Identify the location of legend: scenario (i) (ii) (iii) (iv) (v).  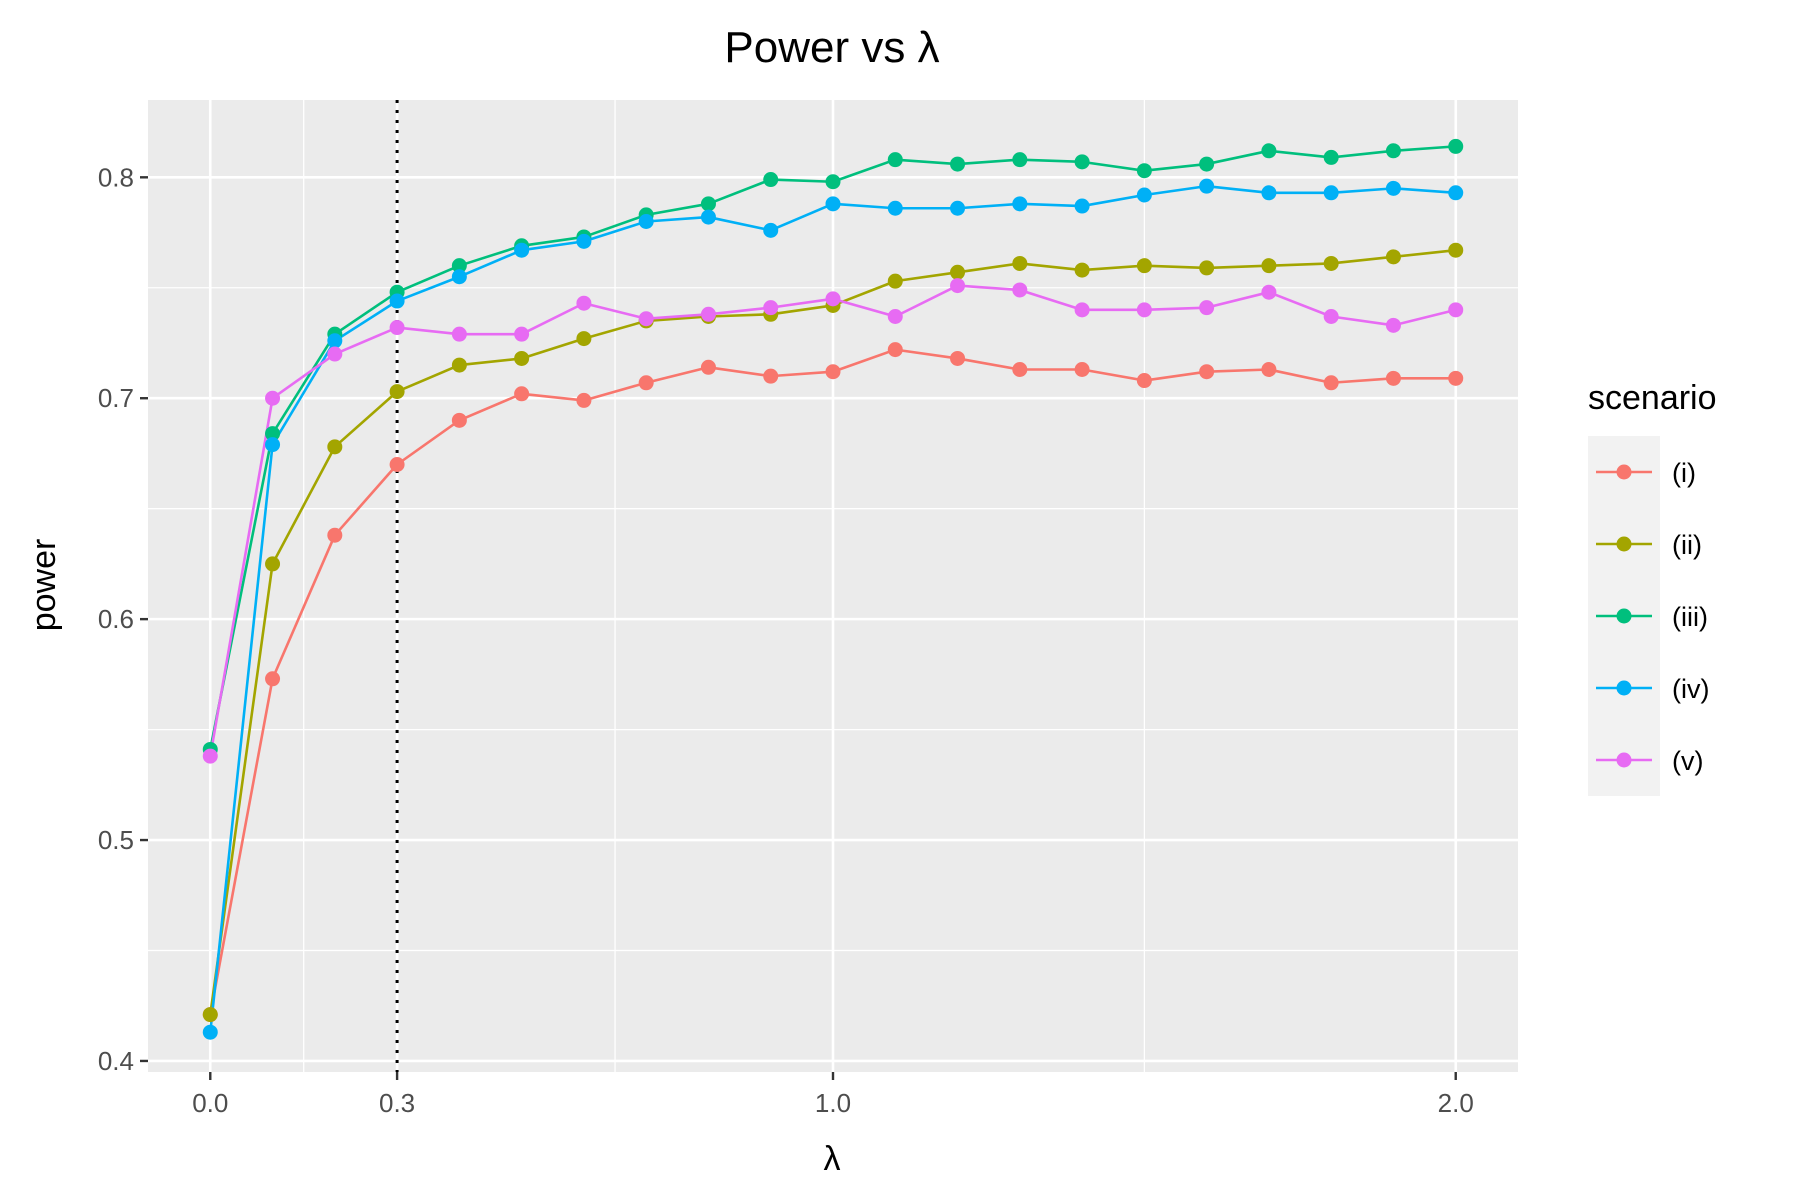
(1652, 587).